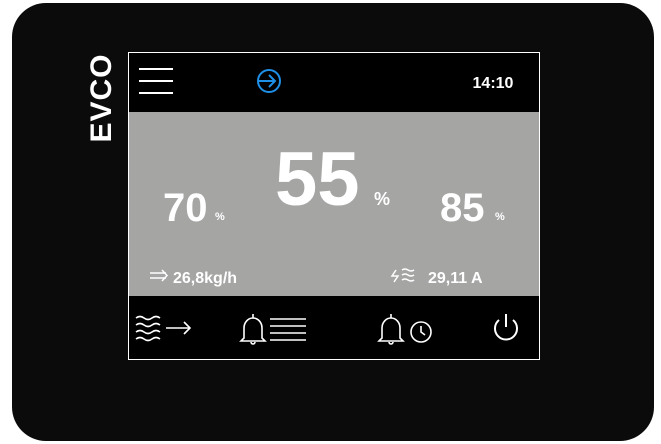 The width and height of the screenshot is (661, 444). What do you see at coordinates (404, 329) in the screenshot?
I see `alarm-history-button` at bounding box center [404, 329].